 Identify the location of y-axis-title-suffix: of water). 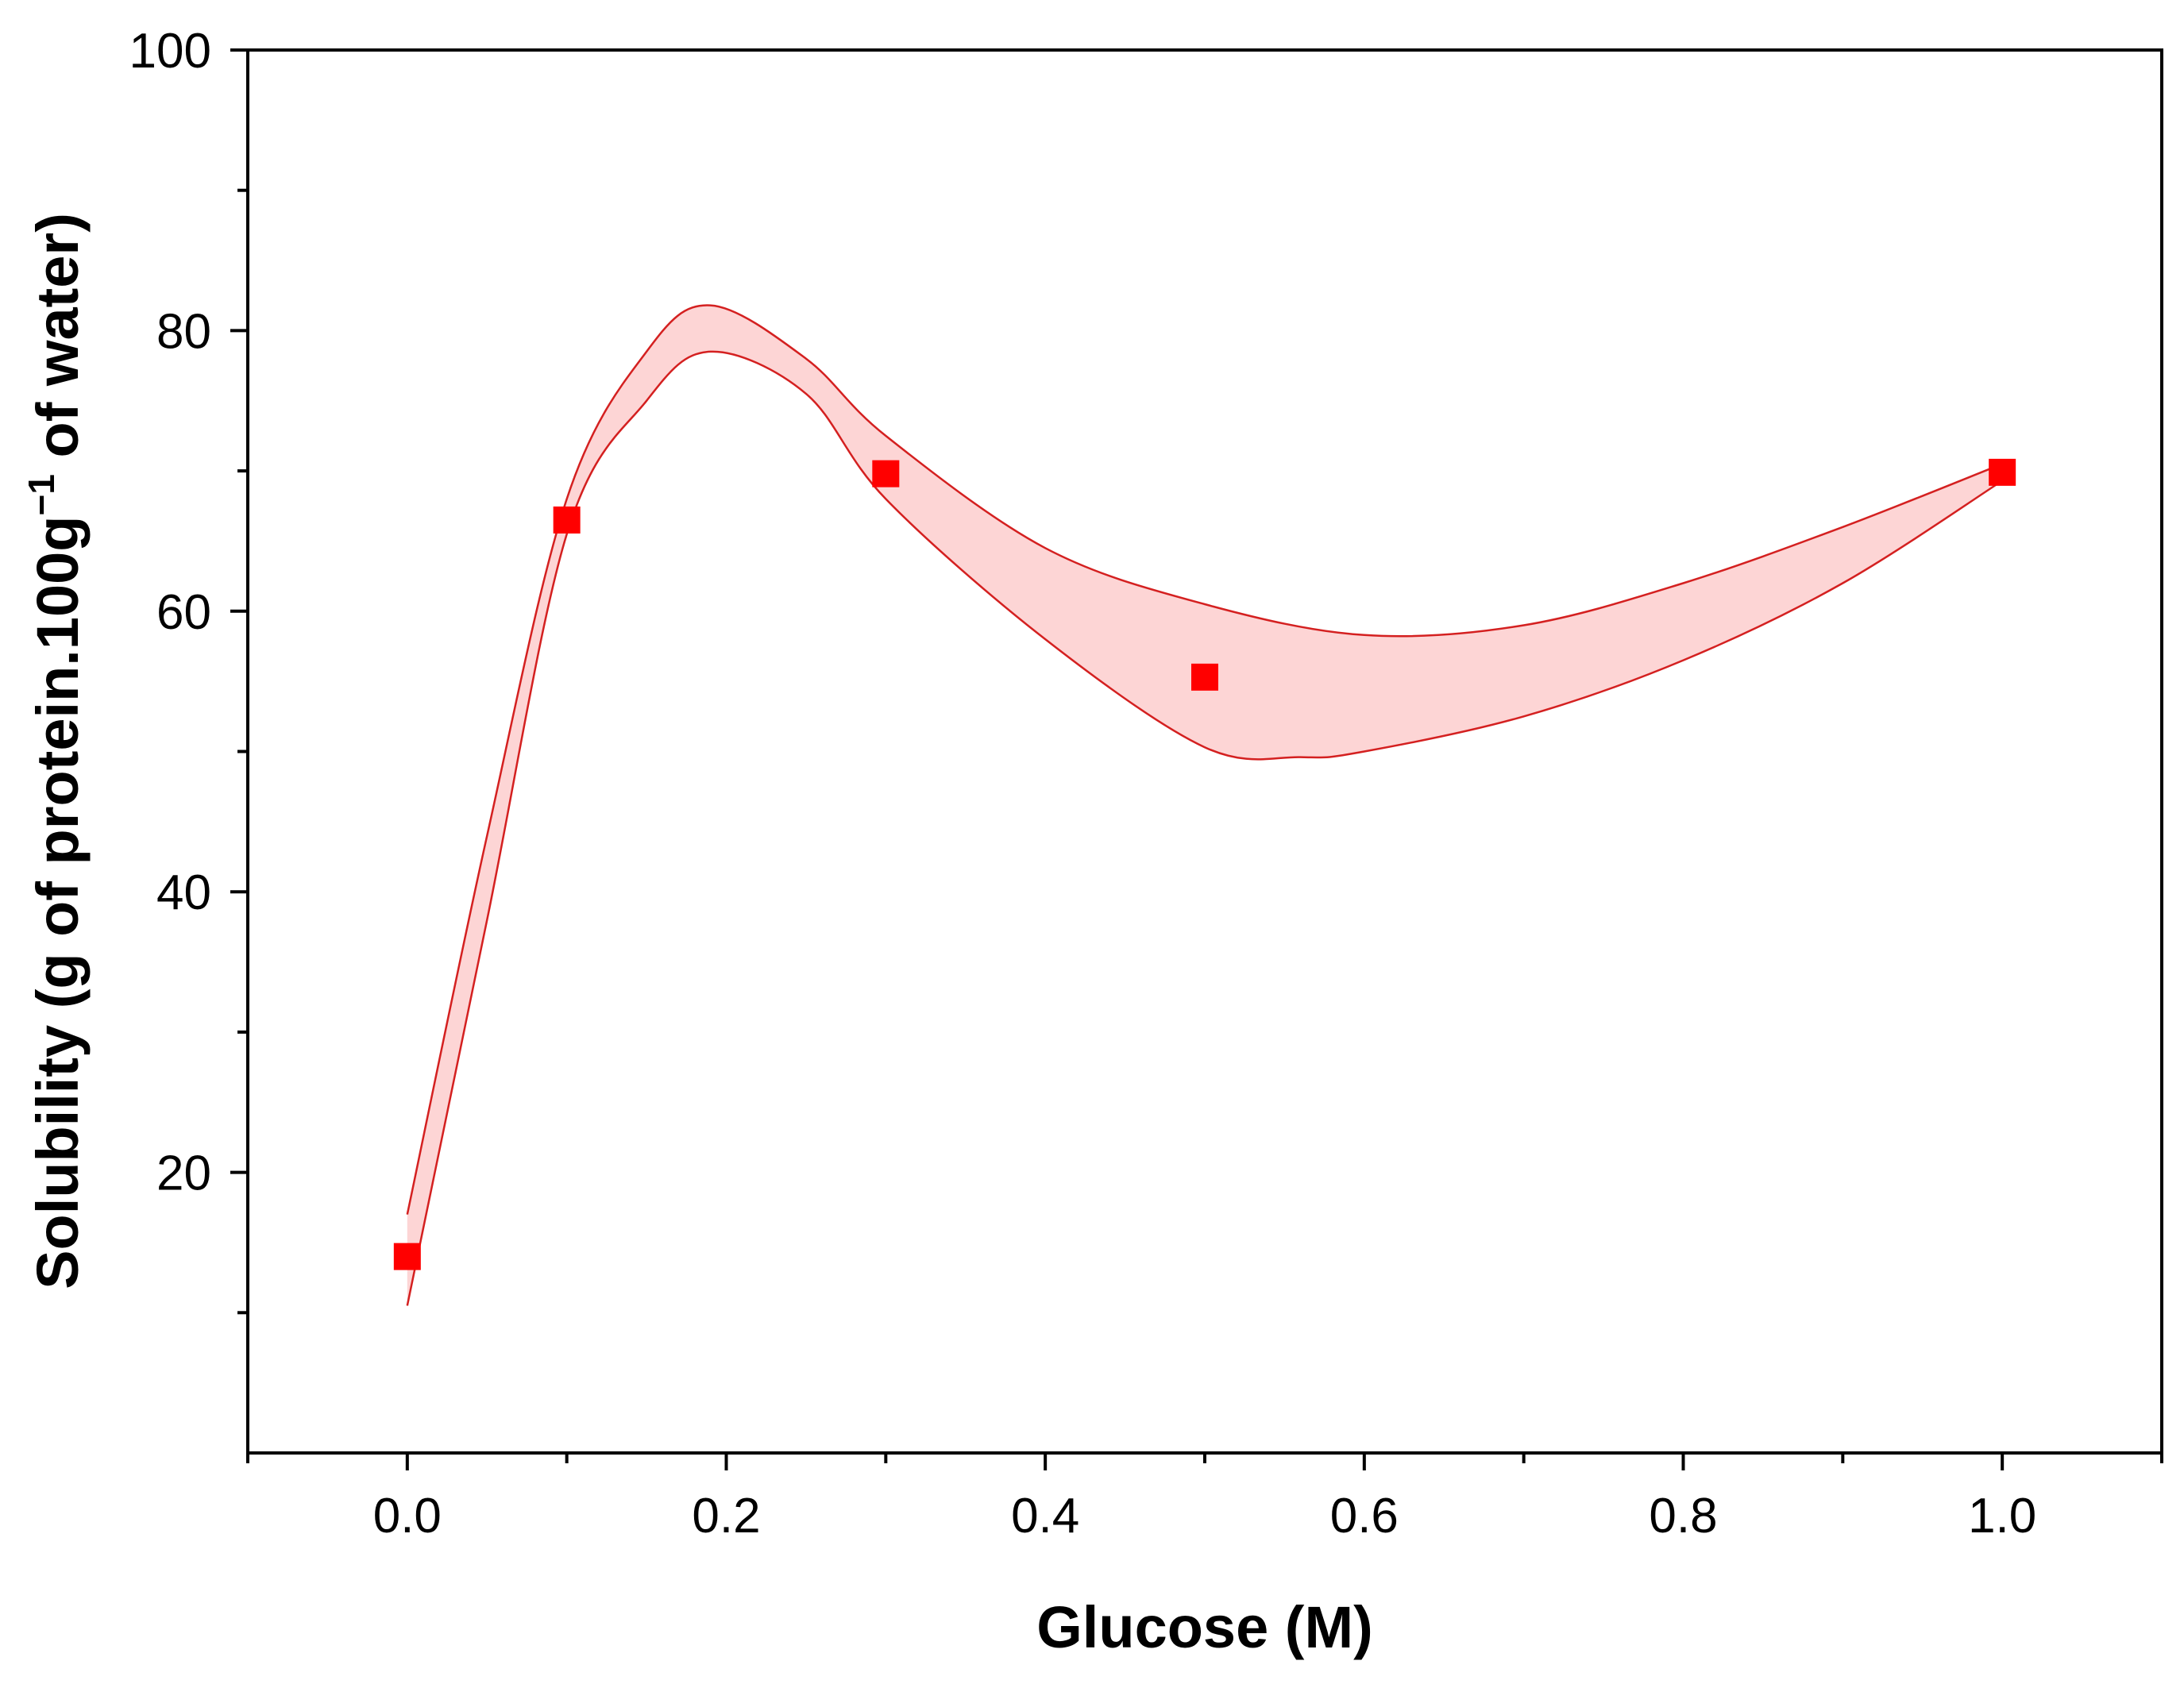
(58, 343).